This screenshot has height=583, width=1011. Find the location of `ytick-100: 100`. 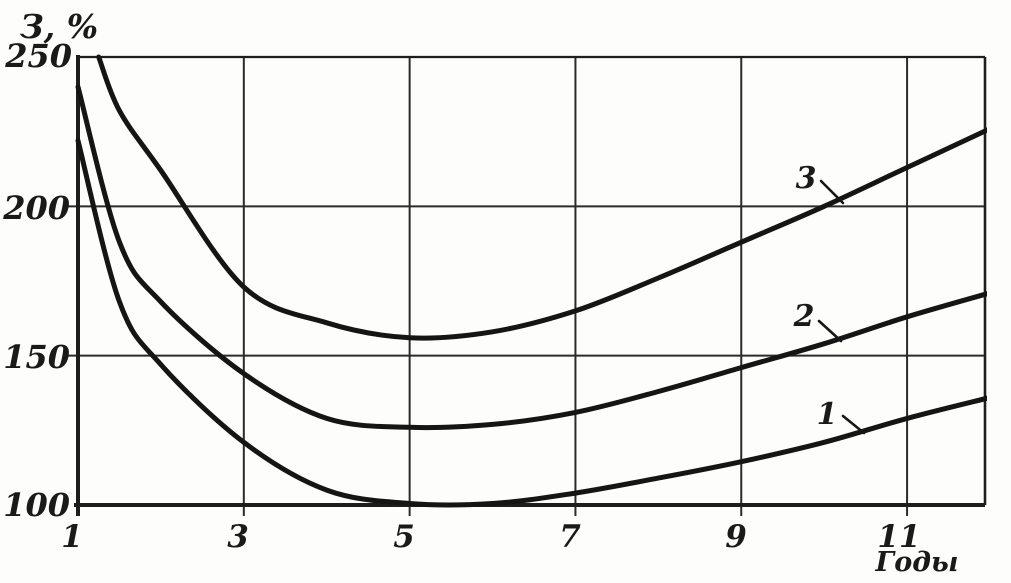

ytick-100: 100 is located at coordinates (36, 505).